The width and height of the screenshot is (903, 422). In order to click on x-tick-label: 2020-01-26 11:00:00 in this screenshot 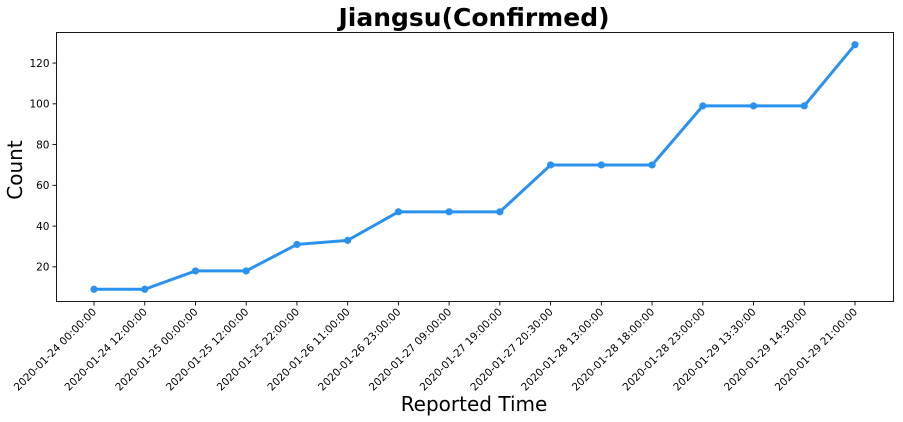, I will do `click(308, 349)`.